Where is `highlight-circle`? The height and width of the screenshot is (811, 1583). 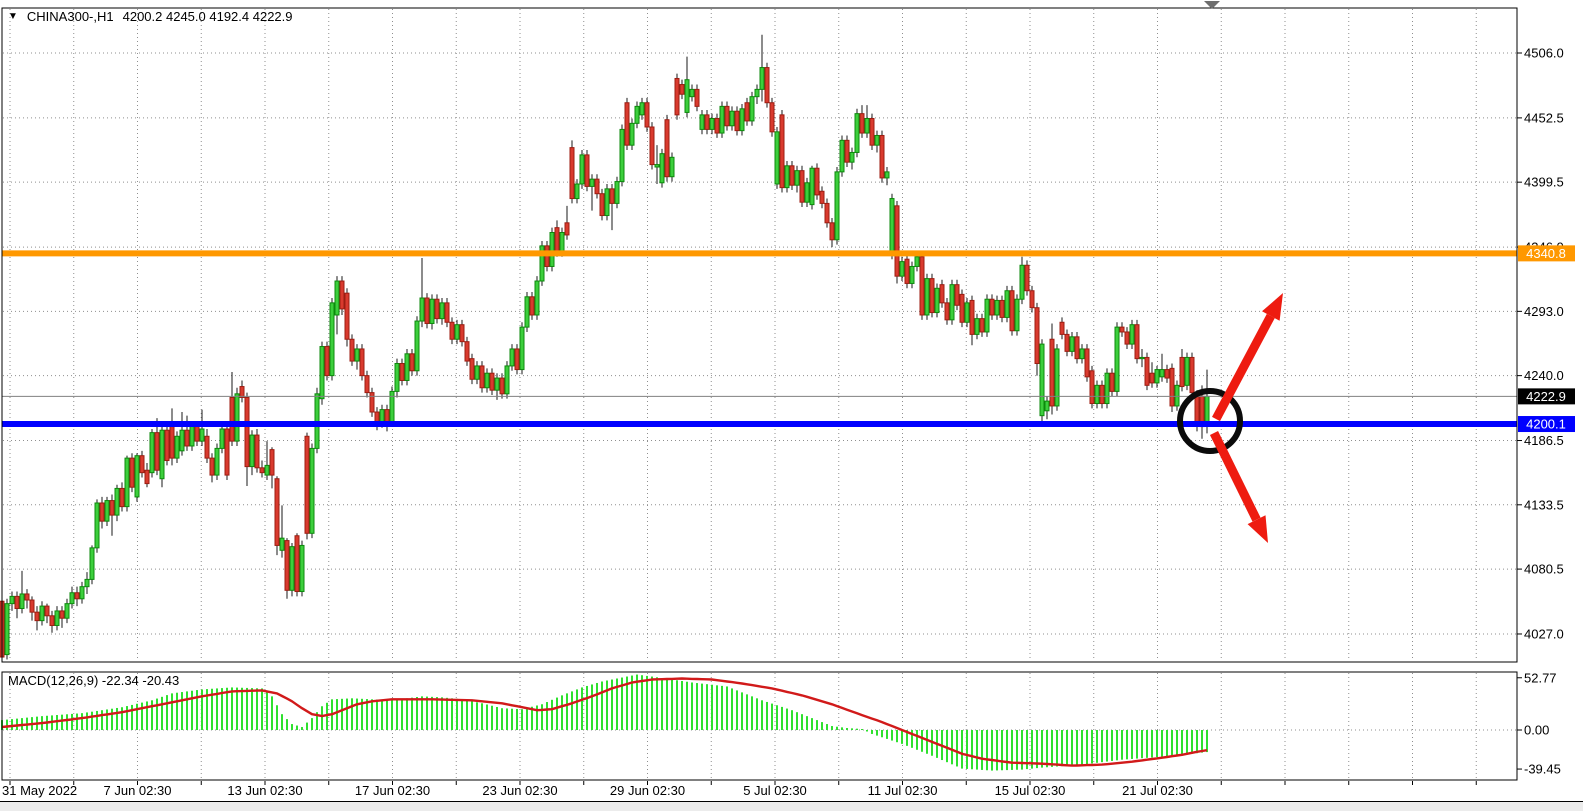
highlight-circle is located at coordinates (1210, 421).